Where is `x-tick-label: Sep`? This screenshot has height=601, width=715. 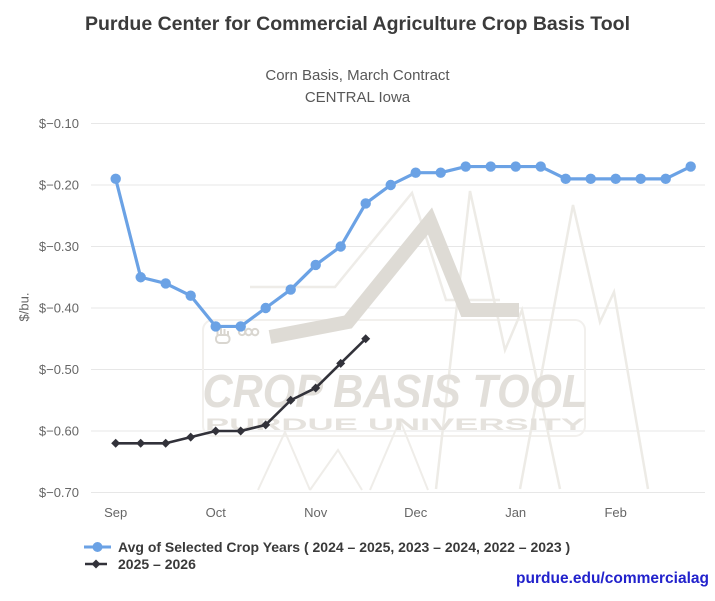 x-tick-label: Sep is located at coordinates (115, 512).